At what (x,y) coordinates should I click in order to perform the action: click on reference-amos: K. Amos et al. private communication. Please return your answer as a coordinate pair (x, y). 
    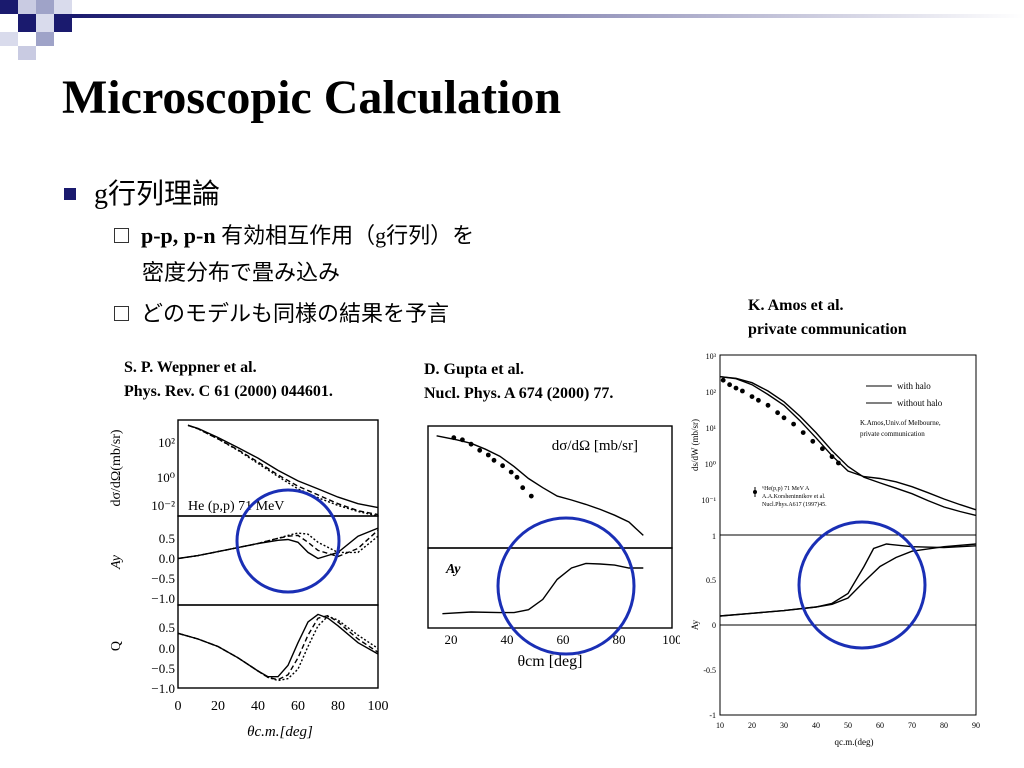
    Looking at the image, I should click on (827, 318).